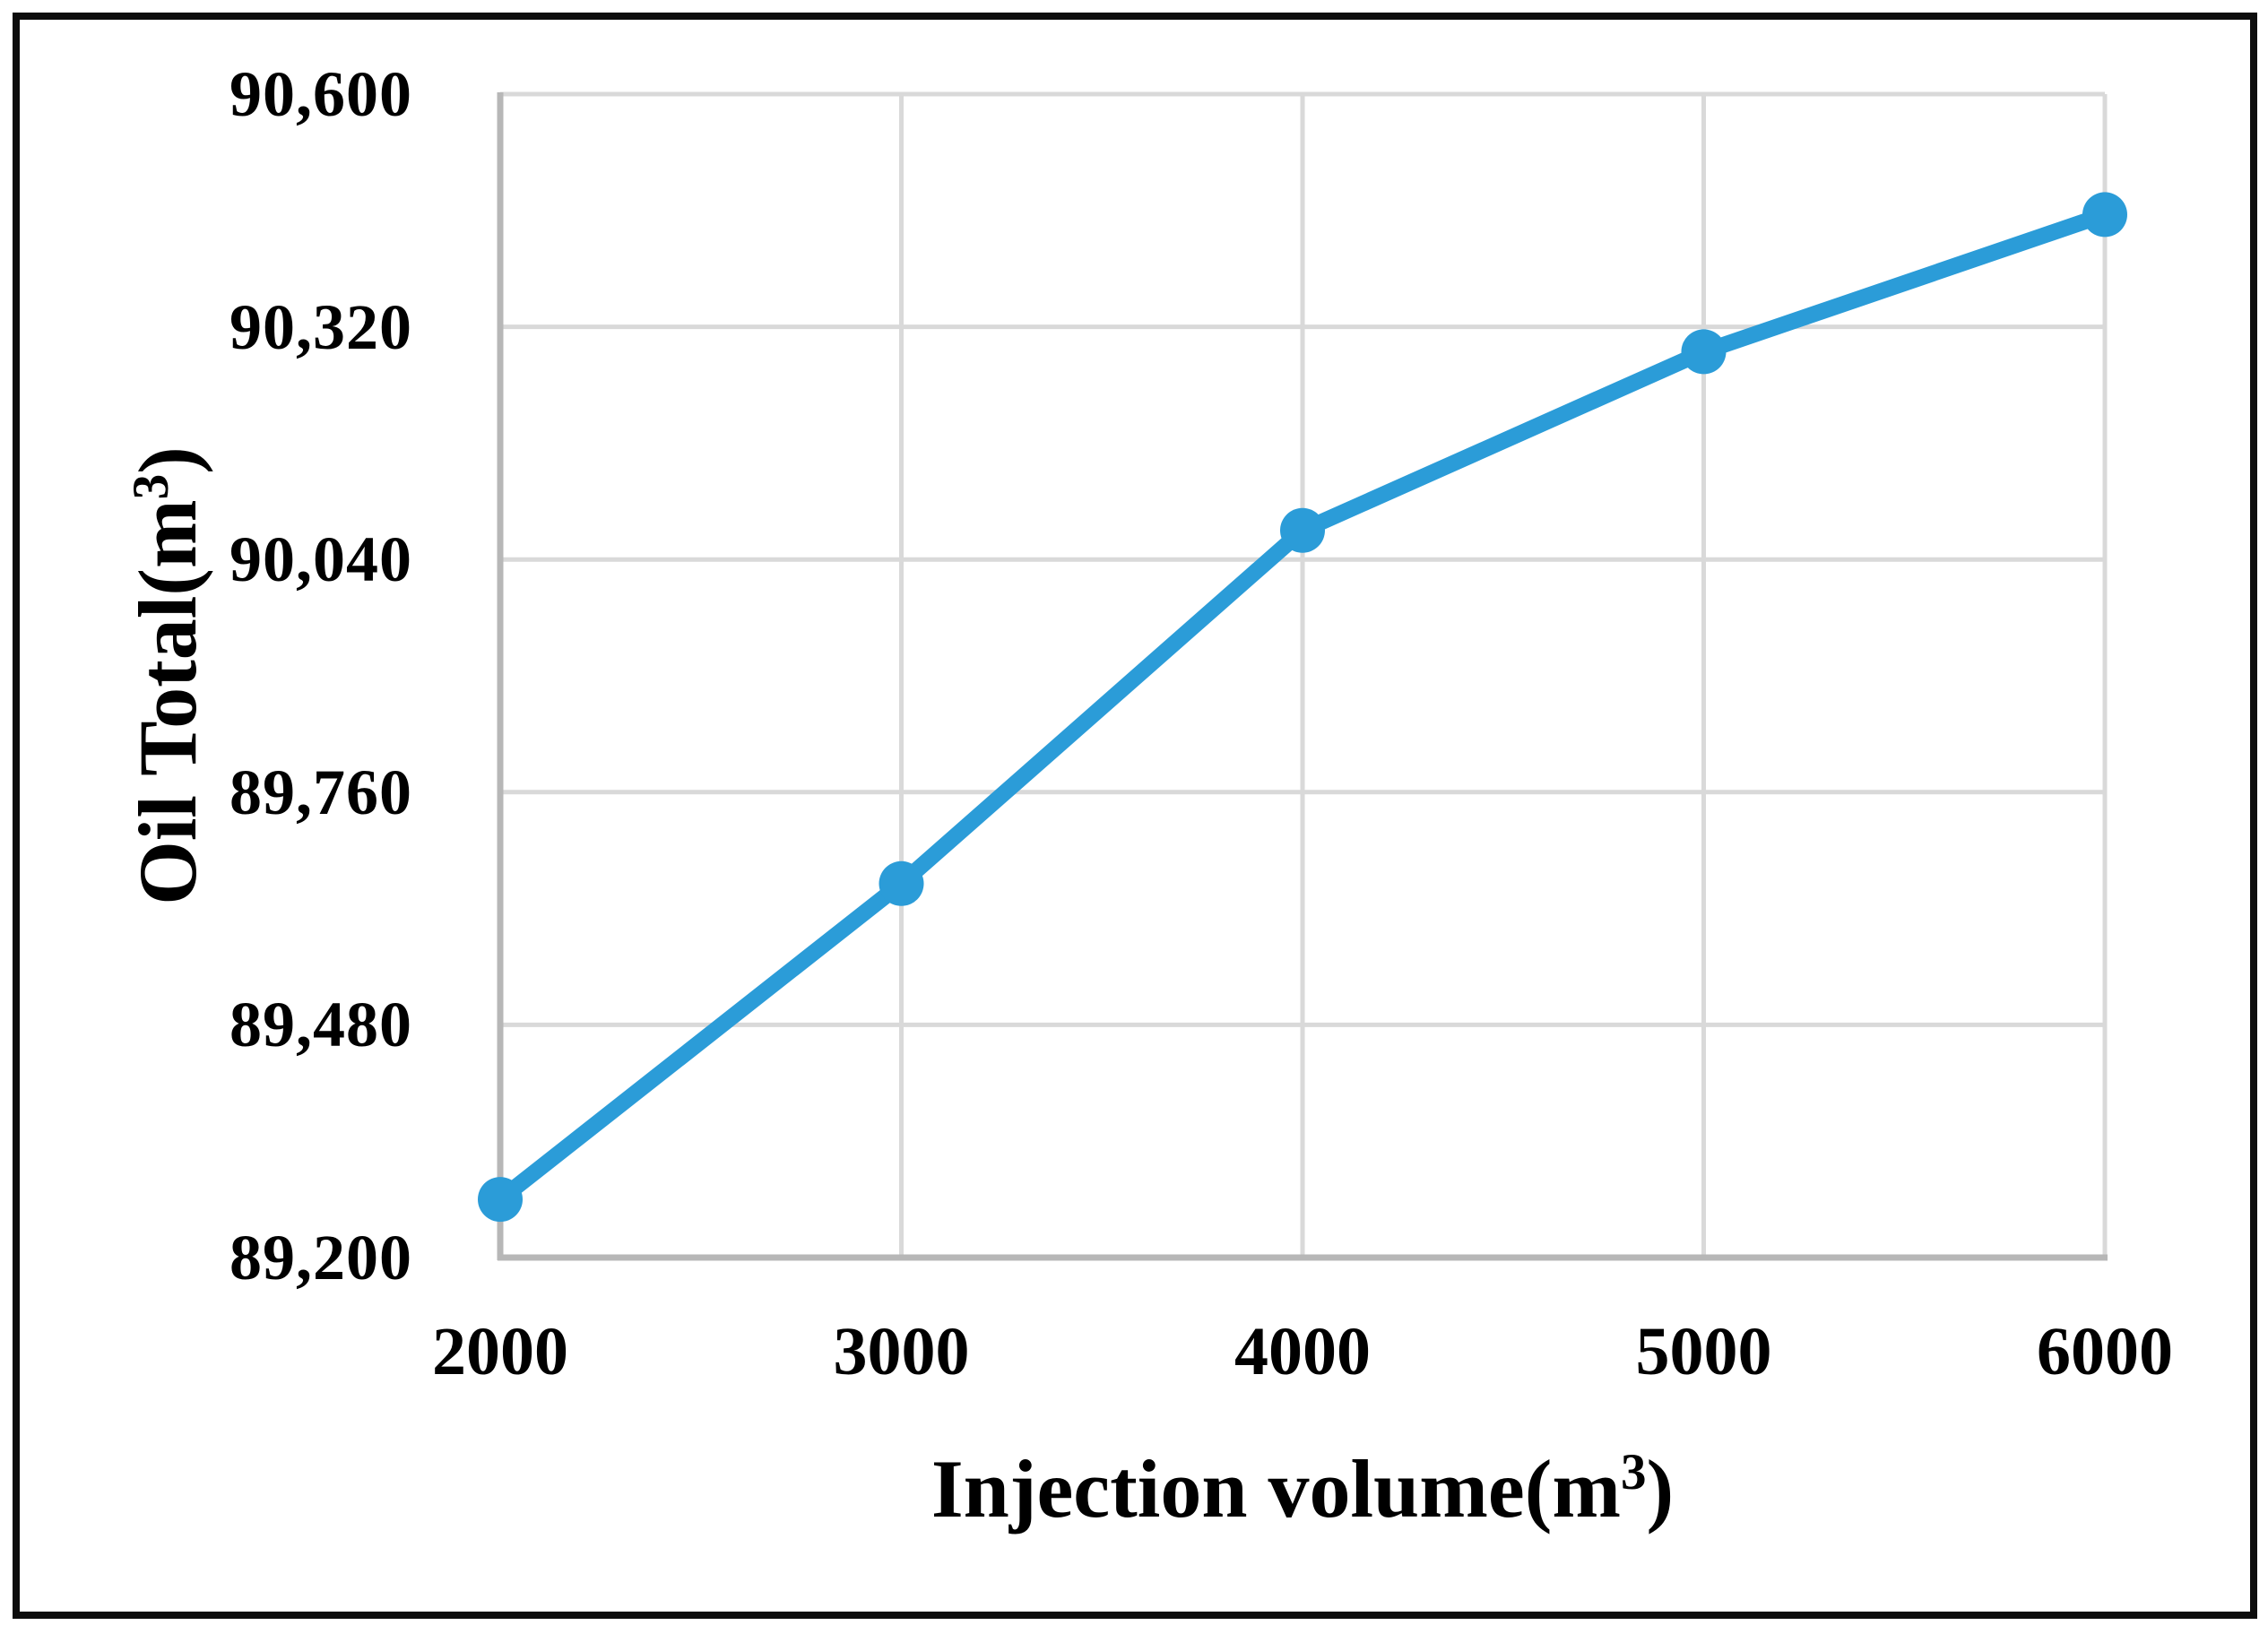  Describe the element at coordinates (167, 702) in the screenshot. I see `y-axis-title-text: Oil Total(m` at that location.